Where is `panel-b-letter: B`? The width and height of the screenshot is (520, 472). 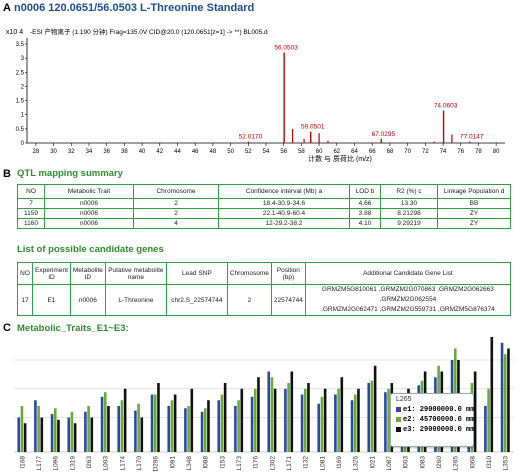 panel-b-letter: B is located at coordinates (7, 174).